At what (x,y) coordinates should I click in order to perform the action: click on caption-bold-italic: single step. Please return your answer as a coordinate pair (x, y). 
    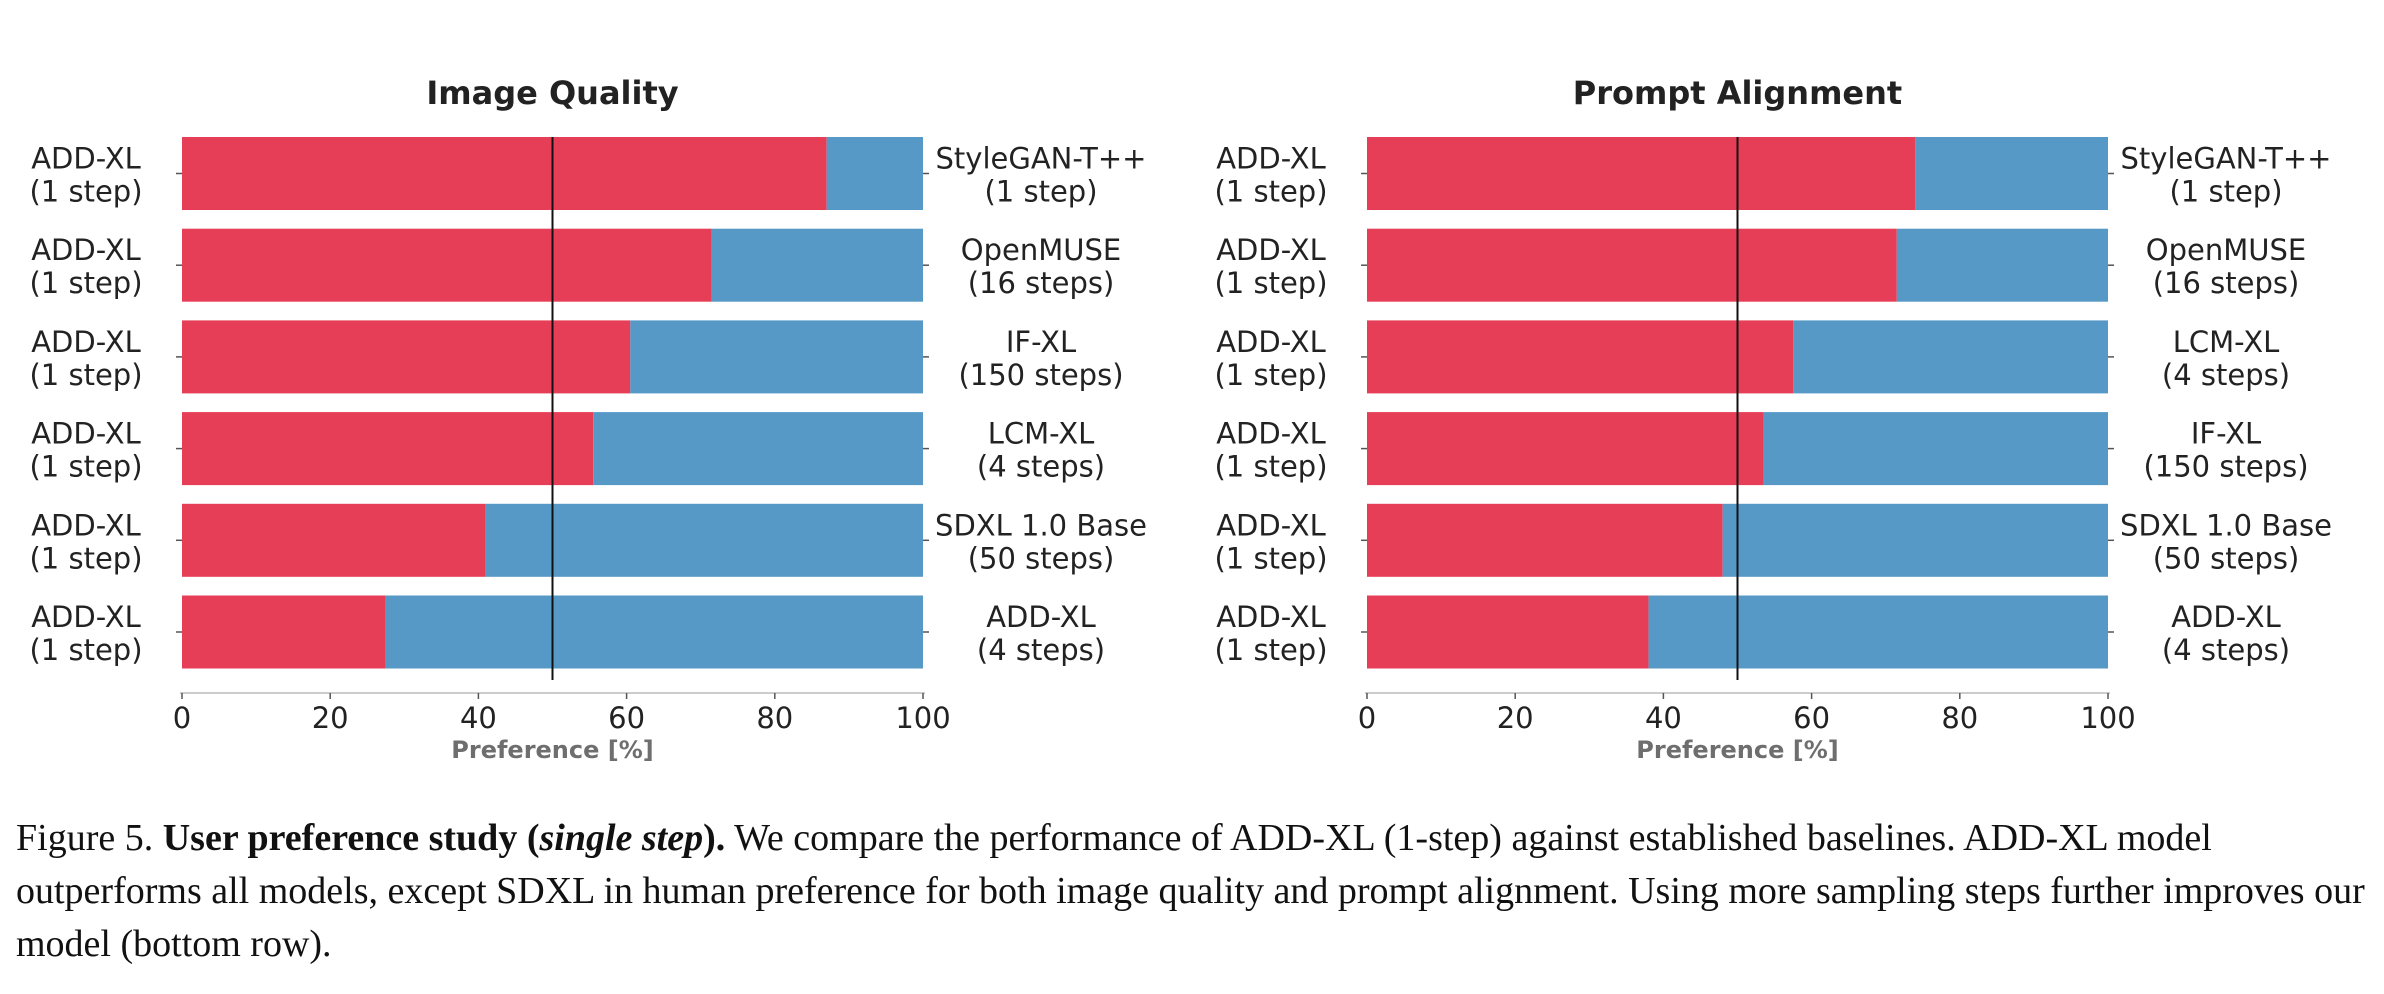
    Looking at the image, I should click on (621, 838).